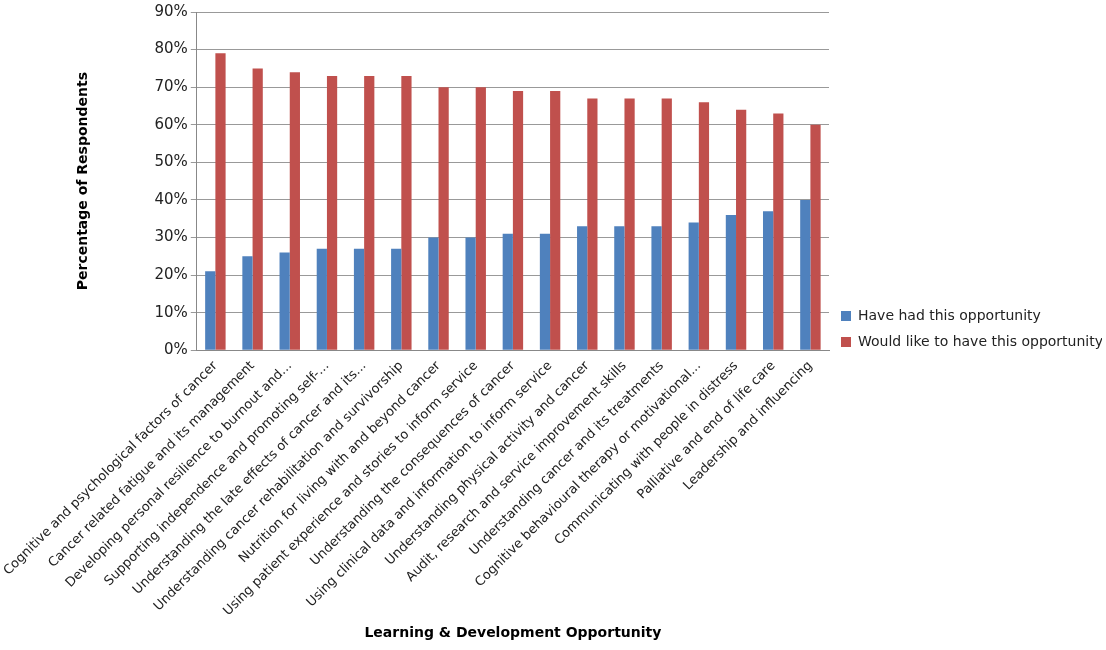  What do you see at coordinates (81, 181) in the screenshot?
I see `y-axis-title: Percentage of Respondents` at bounding box center [81, 181].